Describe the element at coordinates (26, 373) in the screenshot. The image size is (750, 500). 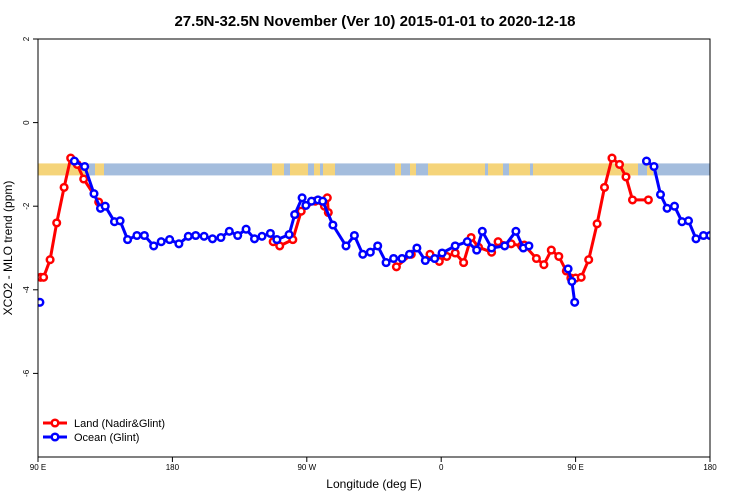
I see `y-tick-label: -6` at that location.